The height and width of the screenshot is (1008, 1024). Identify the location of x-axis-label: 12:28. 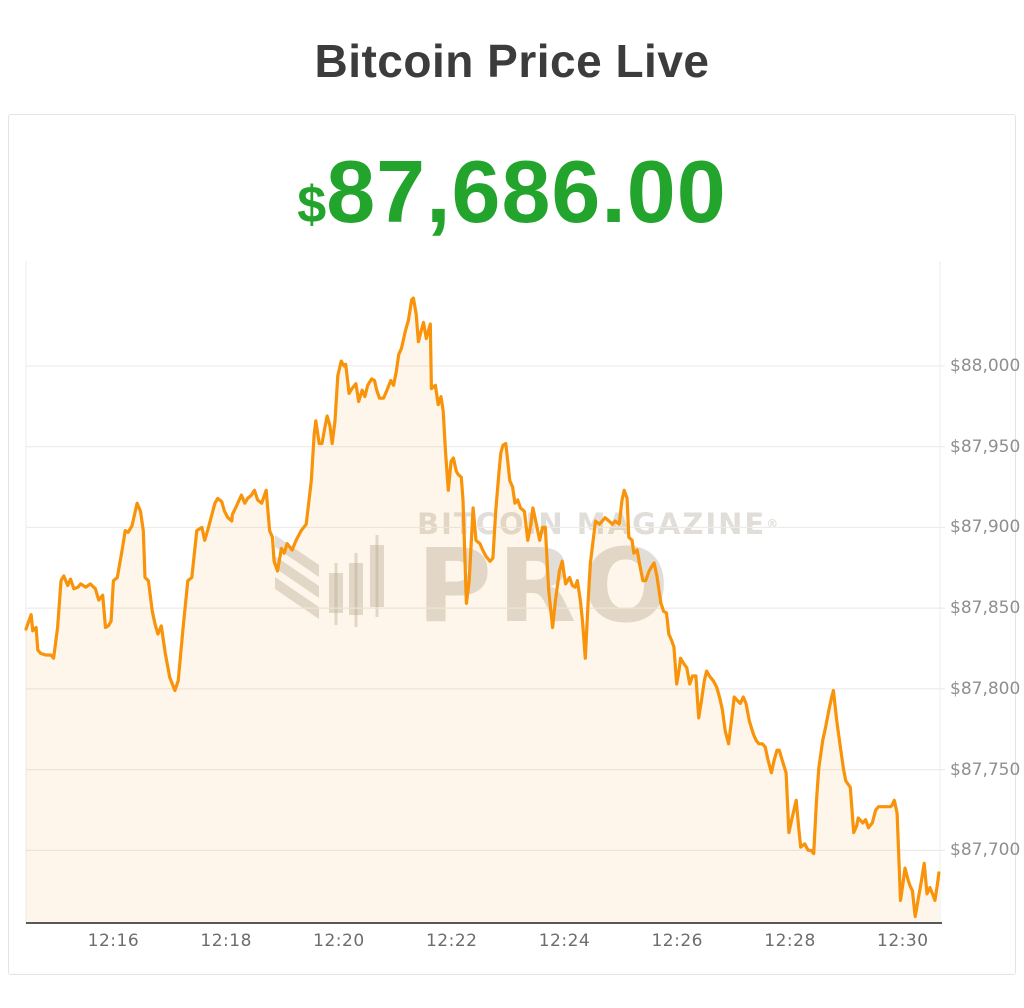
(790, 941).